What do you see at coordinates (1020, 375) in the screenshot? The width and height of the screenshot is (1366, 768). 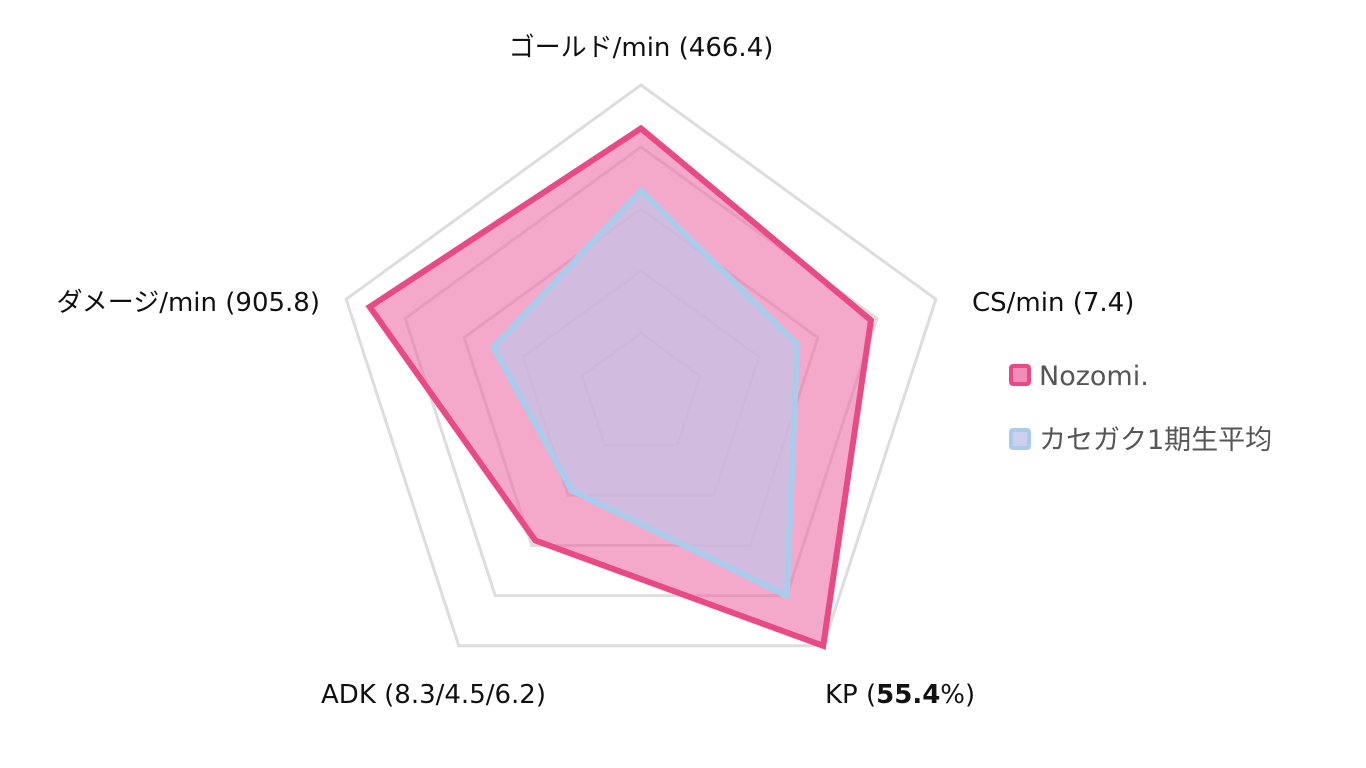 I see `legend-swatch-nozomi` at bounding box center [1020, 375].